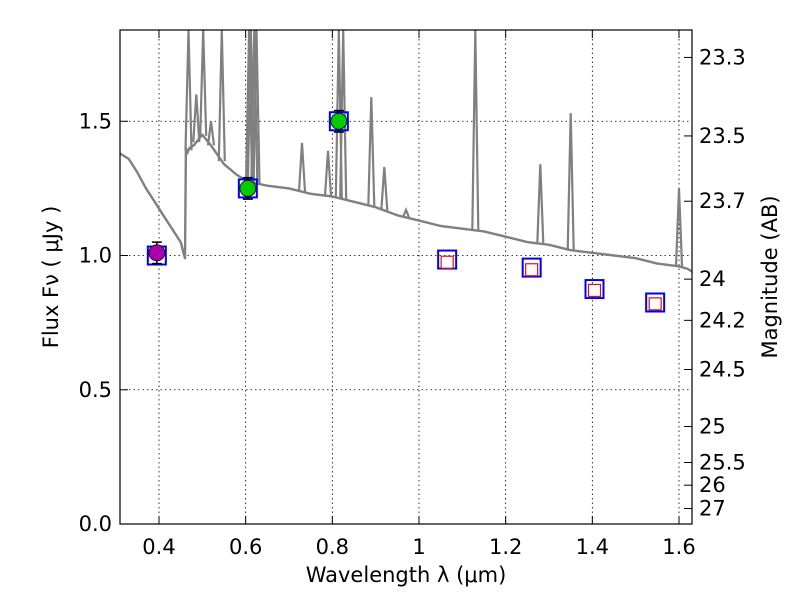 This screenshot has height=600, width=800. I want to click on x-tick-label: 0.8, so click(332, 547).